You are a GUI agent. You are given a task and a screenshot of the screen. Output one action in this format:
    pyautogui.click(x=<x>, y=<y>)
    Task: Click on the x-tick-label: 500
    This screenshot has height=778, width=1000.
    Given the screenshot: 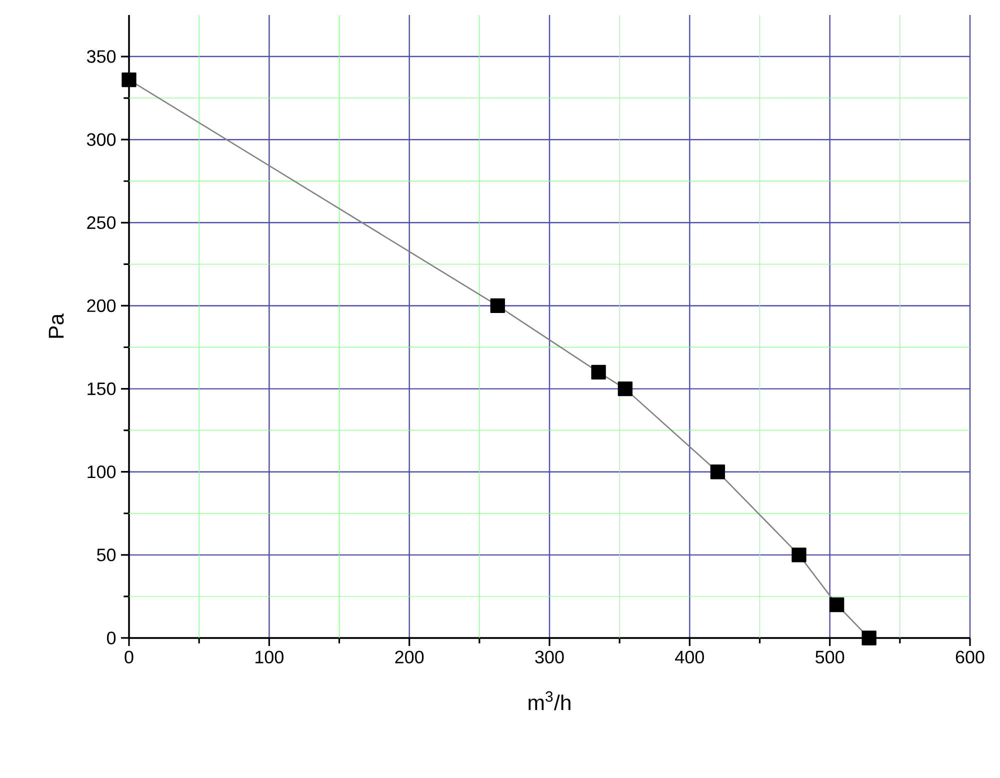 What is the action you would take?
    pyautogui.click(x=830, y=657)
    